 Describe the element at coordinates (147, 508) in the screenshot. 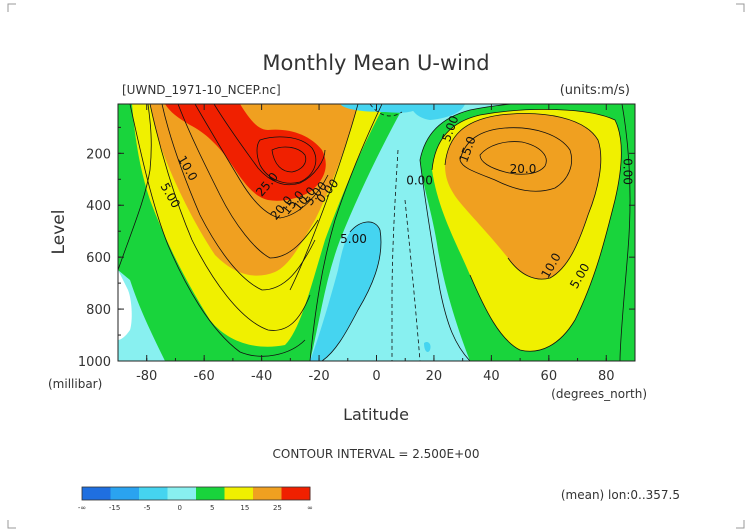

I see `colorbar-label: -5` at that location.